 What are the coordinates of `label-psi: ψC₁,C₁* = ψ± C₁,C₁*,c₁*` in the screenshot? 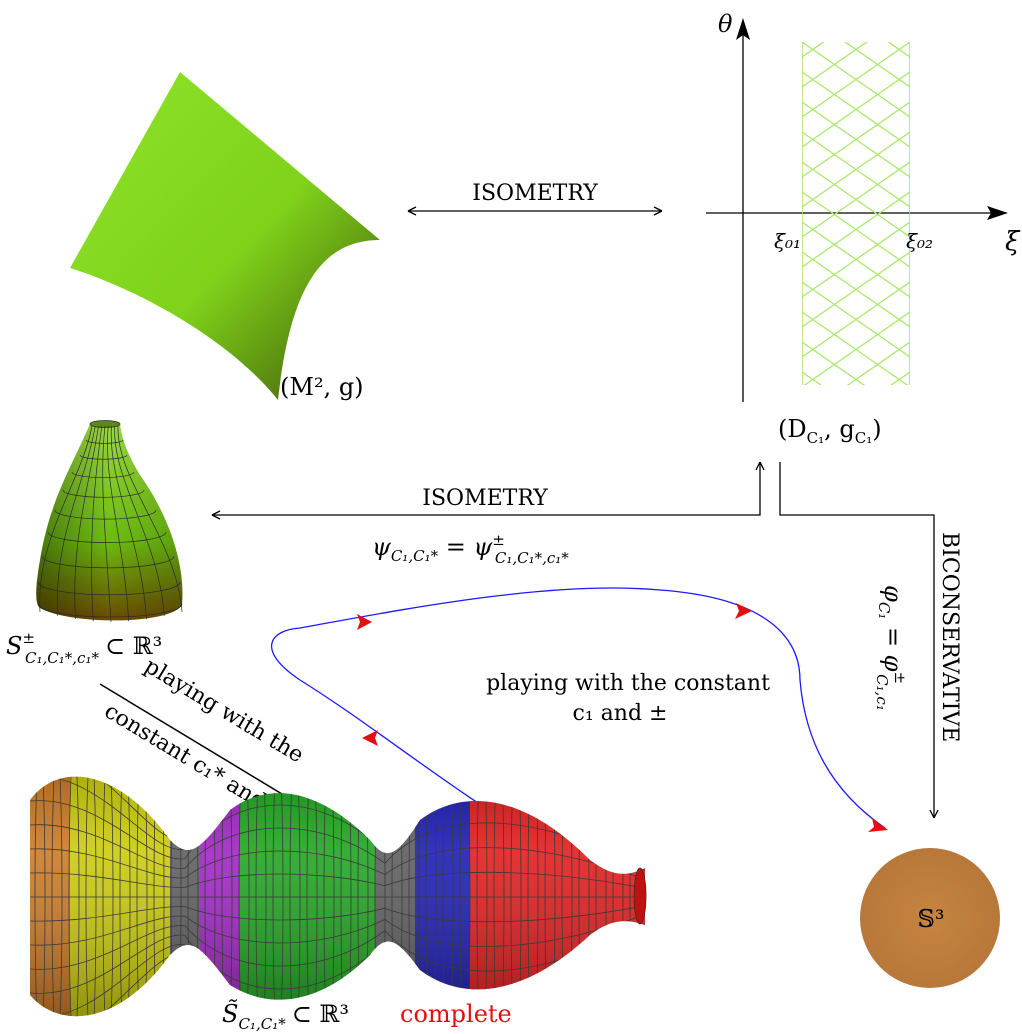 It's located at (470, 549).